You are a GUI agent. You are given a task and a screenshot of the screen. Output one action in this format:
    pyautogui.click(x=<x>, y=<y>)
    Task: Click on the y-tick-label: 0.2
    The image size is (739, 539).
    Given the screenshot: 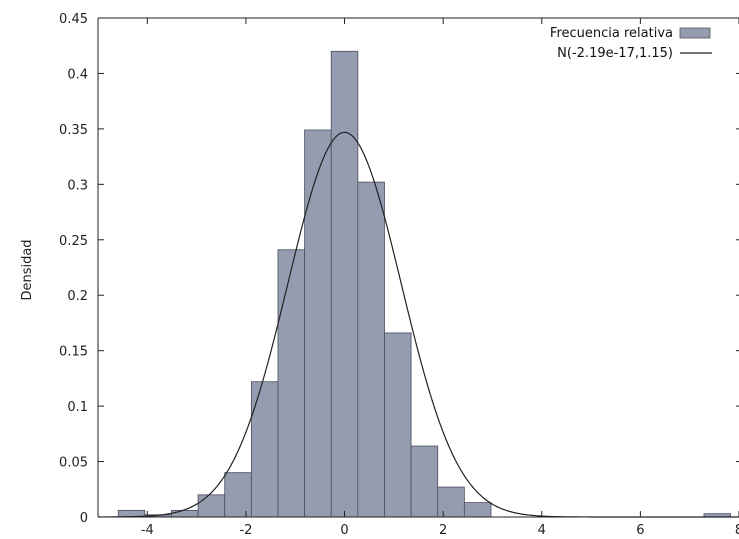 What is the action you would take?
    pyautogui.click(x=77, y=296)
    